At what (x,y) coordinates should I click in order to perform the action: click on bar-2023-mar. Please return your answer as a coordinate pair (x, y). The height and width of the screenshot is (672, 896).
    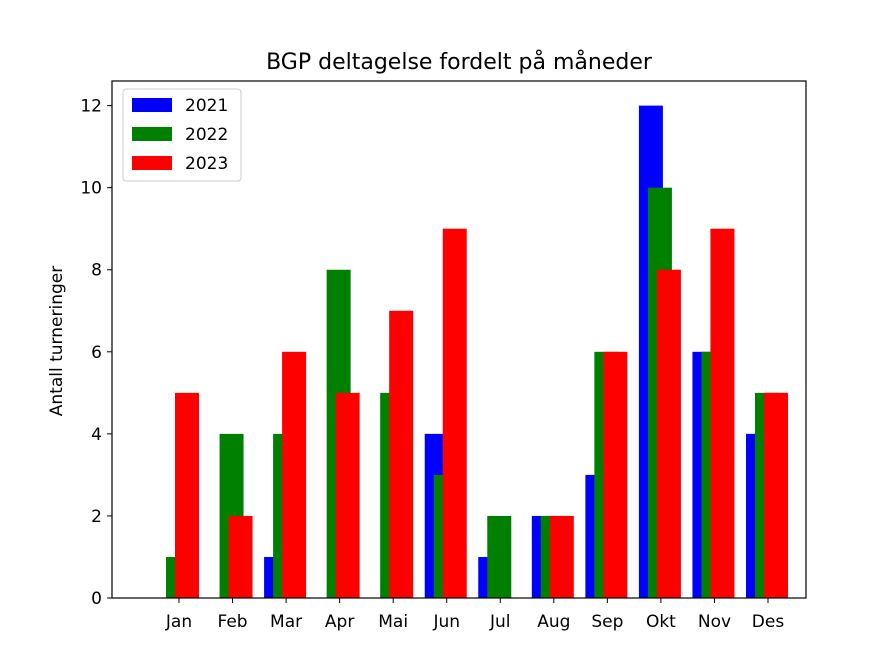
    Looking at the image, I should click on (294, 474).